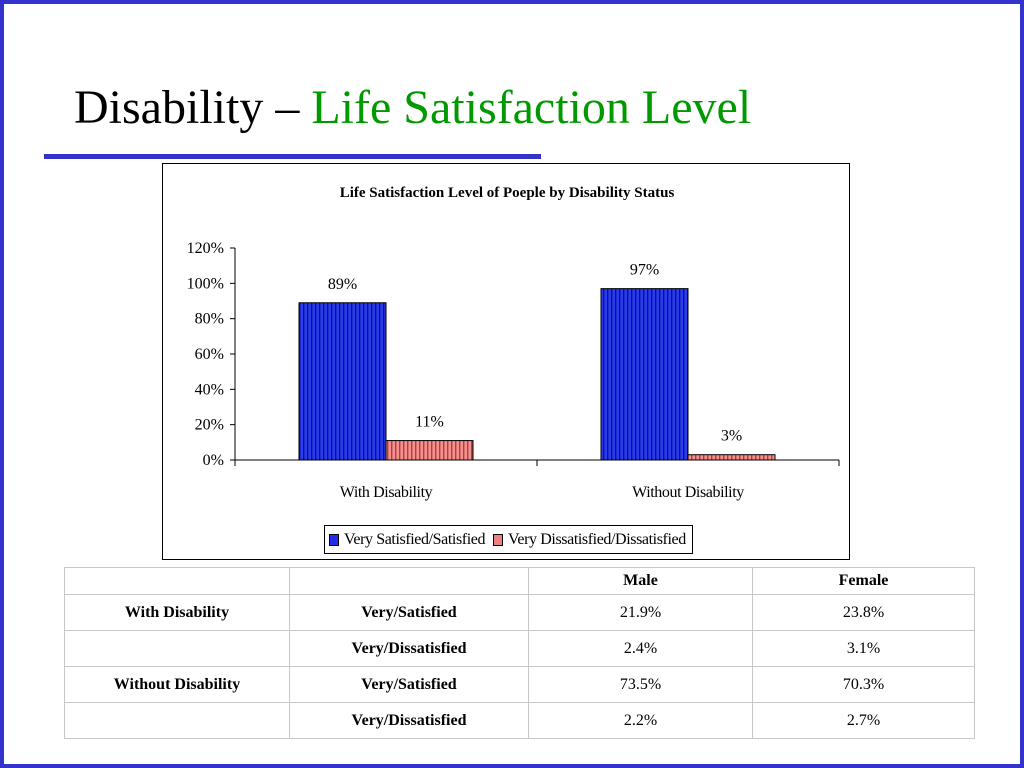  I want to click on table-header-male: Male, so click(640, 581).